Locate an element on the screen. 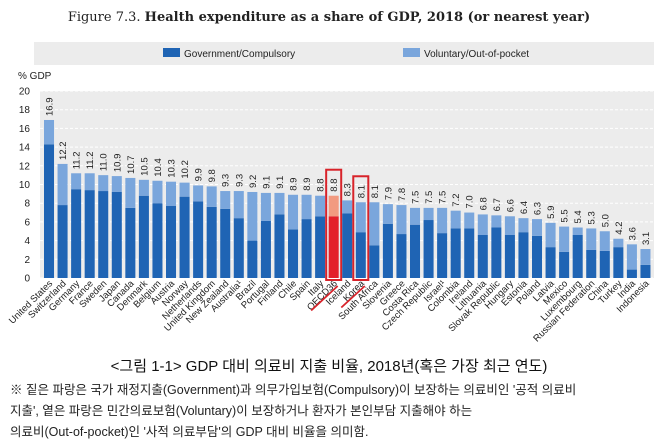 This screenshot has width=658, height=443. value-label: 7.9 is located at coordinates (388, 193).